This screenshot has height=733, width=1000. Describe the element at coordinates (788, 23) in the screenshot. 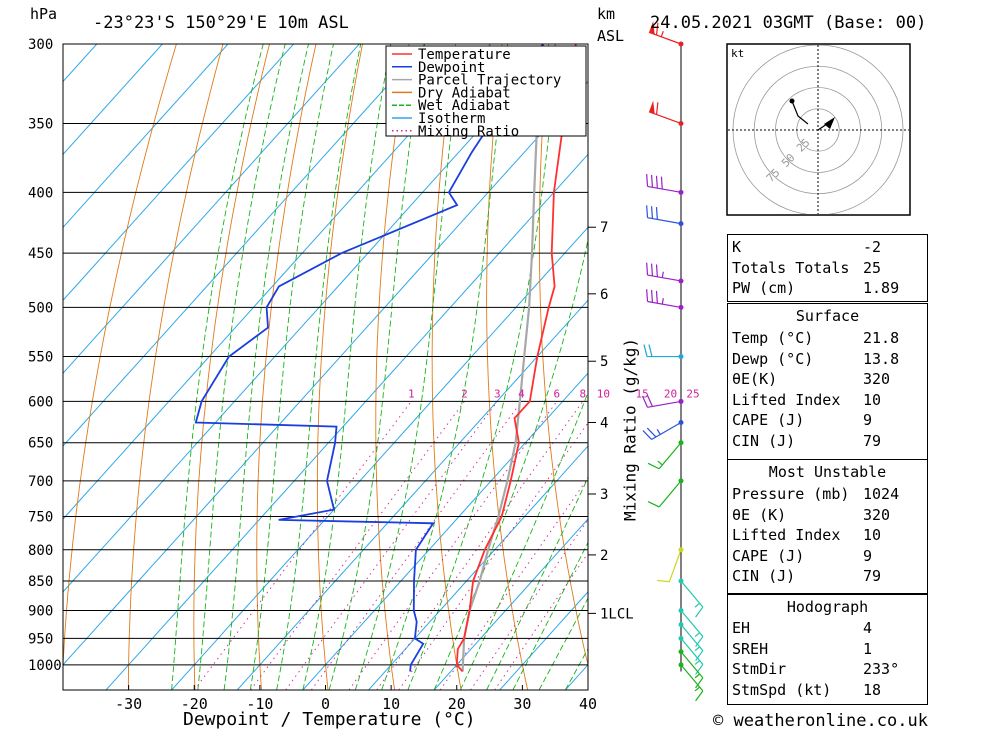

I see `datetime-title: 24.05.2021 03GMT (Base: 00)` at that location.